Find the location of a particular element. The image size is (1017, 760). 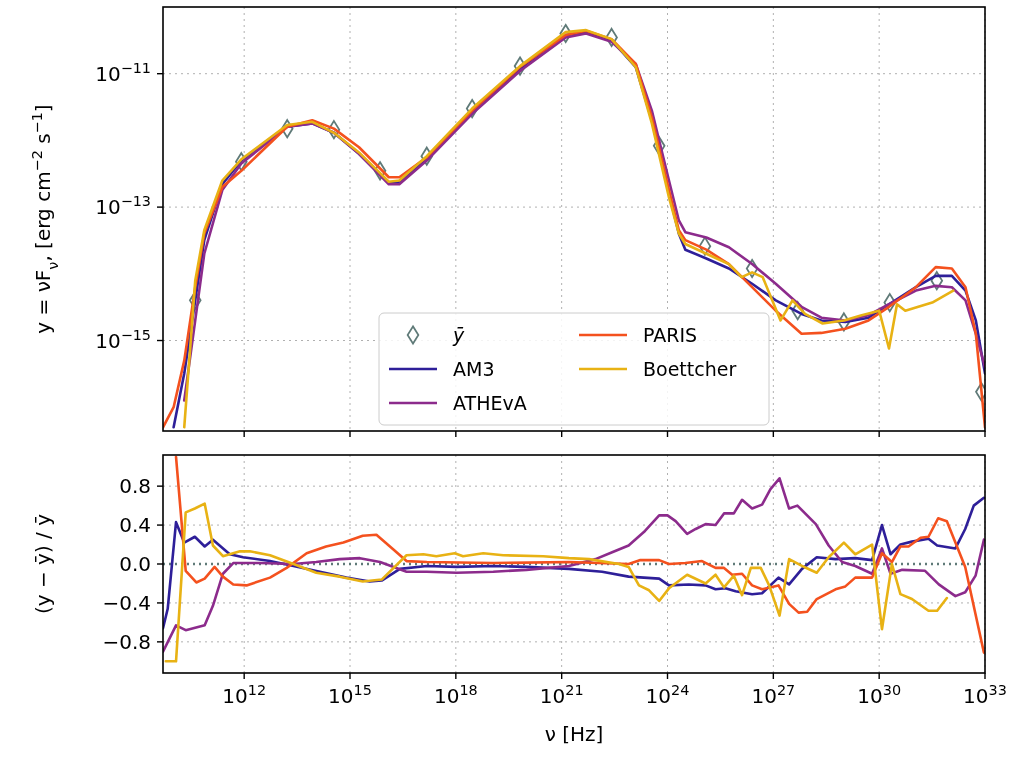

y-tick-label: 0.0 is located at coordinates (135, 564).